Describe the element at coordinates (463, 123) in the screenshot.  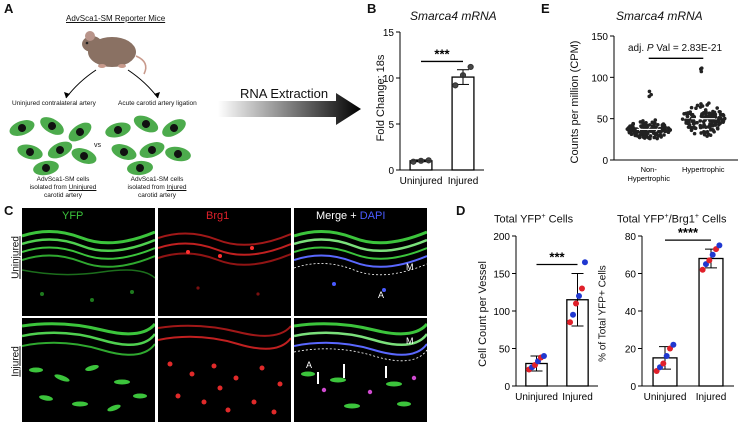
I see `bar-injured` at that location.